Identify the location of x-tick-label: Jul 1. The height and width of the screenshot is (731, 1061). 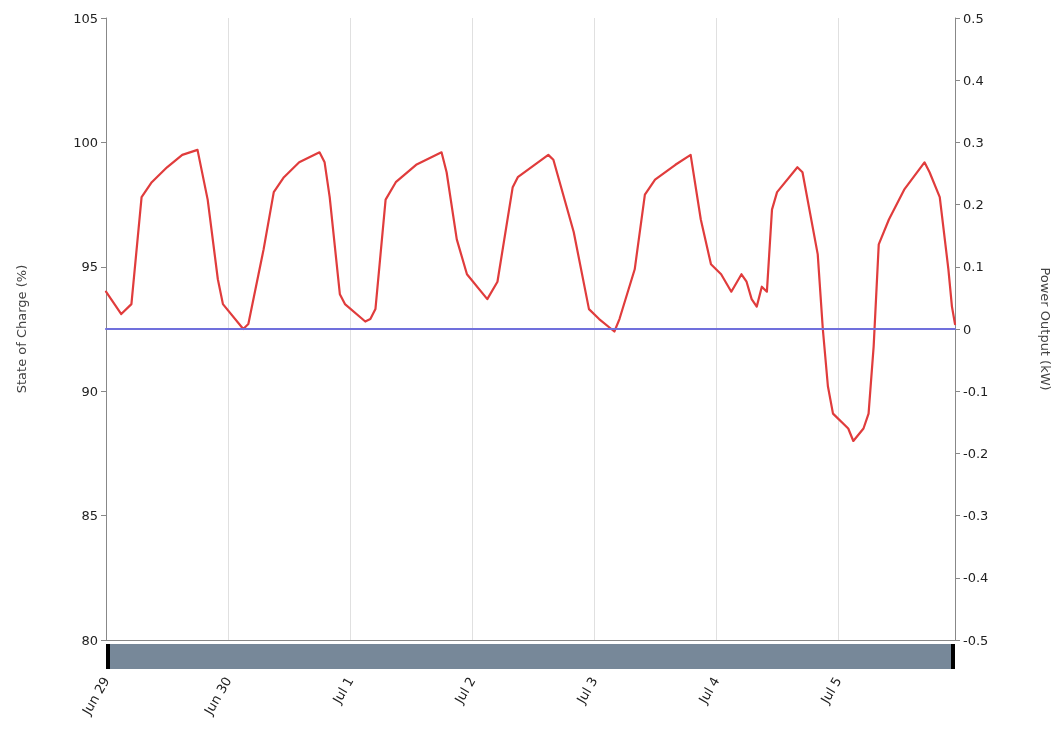
(343, 690).